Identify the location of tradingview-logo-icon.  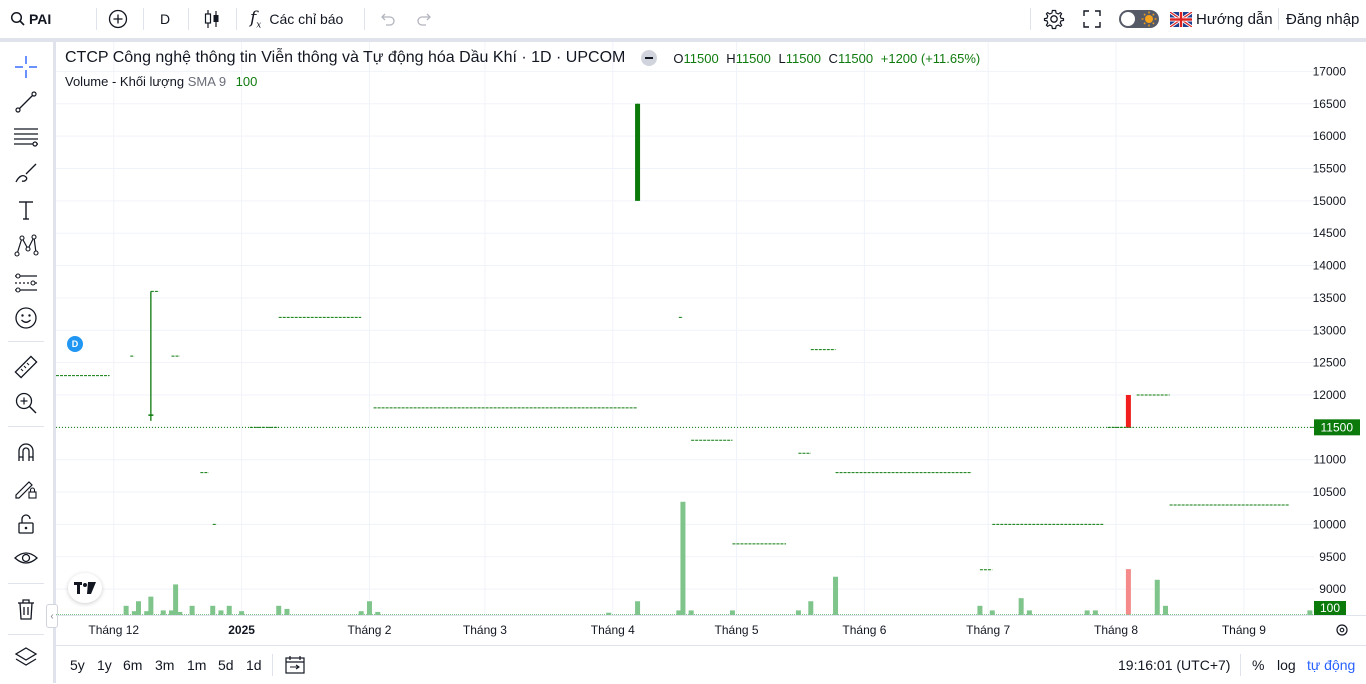
(85, 588).